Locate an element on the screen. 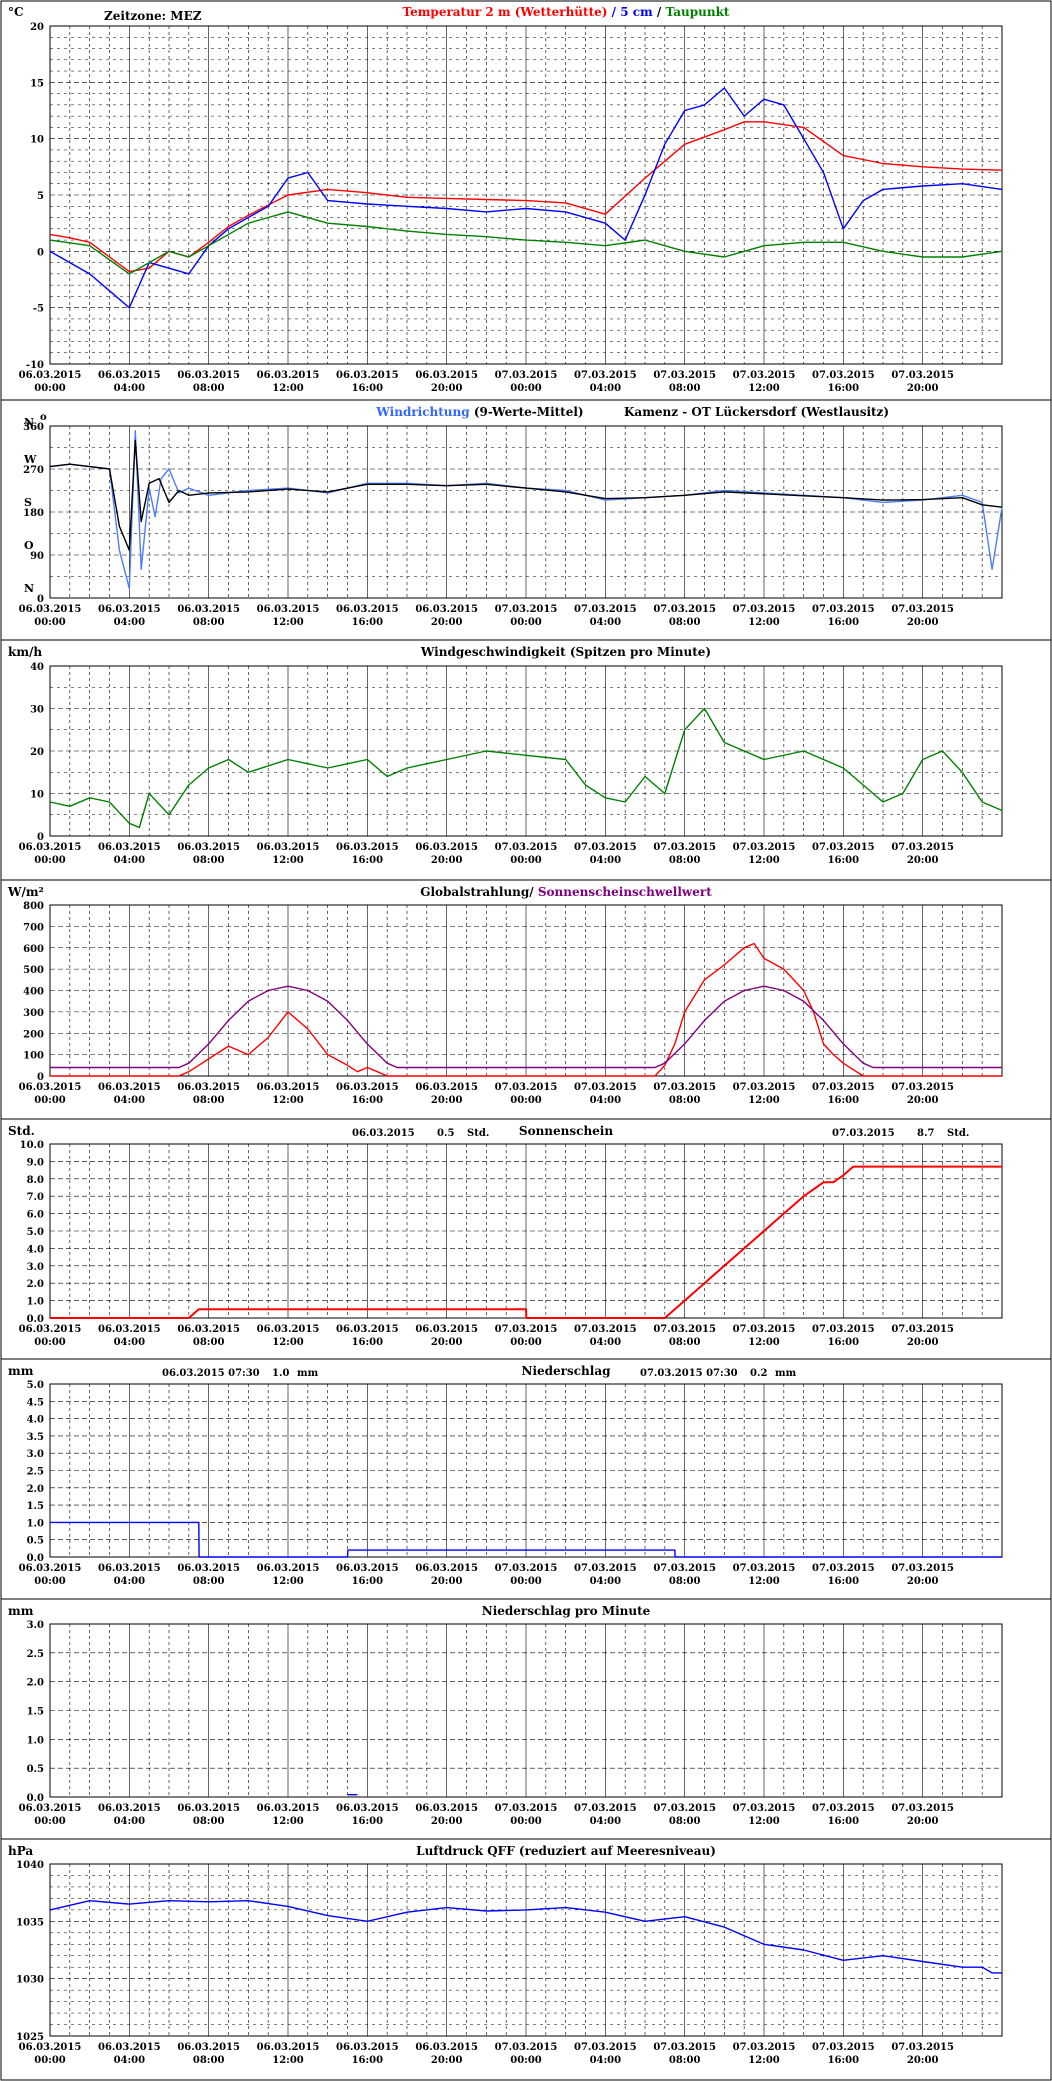 This screenshot has height=2081, width=1052. chart-title: Sonnenschein is located at coordinates (566, 1131).